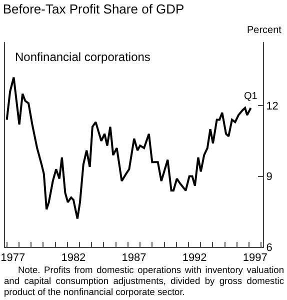 The height and width of the screenshot is (300, 287). I want to click on chart-title: Before-Tax Profit Share of GDP, so click(93, 9).